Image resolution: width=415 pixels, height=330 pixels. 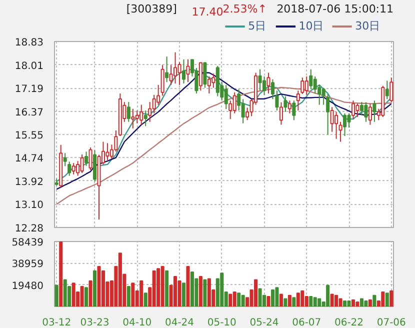 I want to click on y-tick-label: 58439, so click(x=28, y=243).